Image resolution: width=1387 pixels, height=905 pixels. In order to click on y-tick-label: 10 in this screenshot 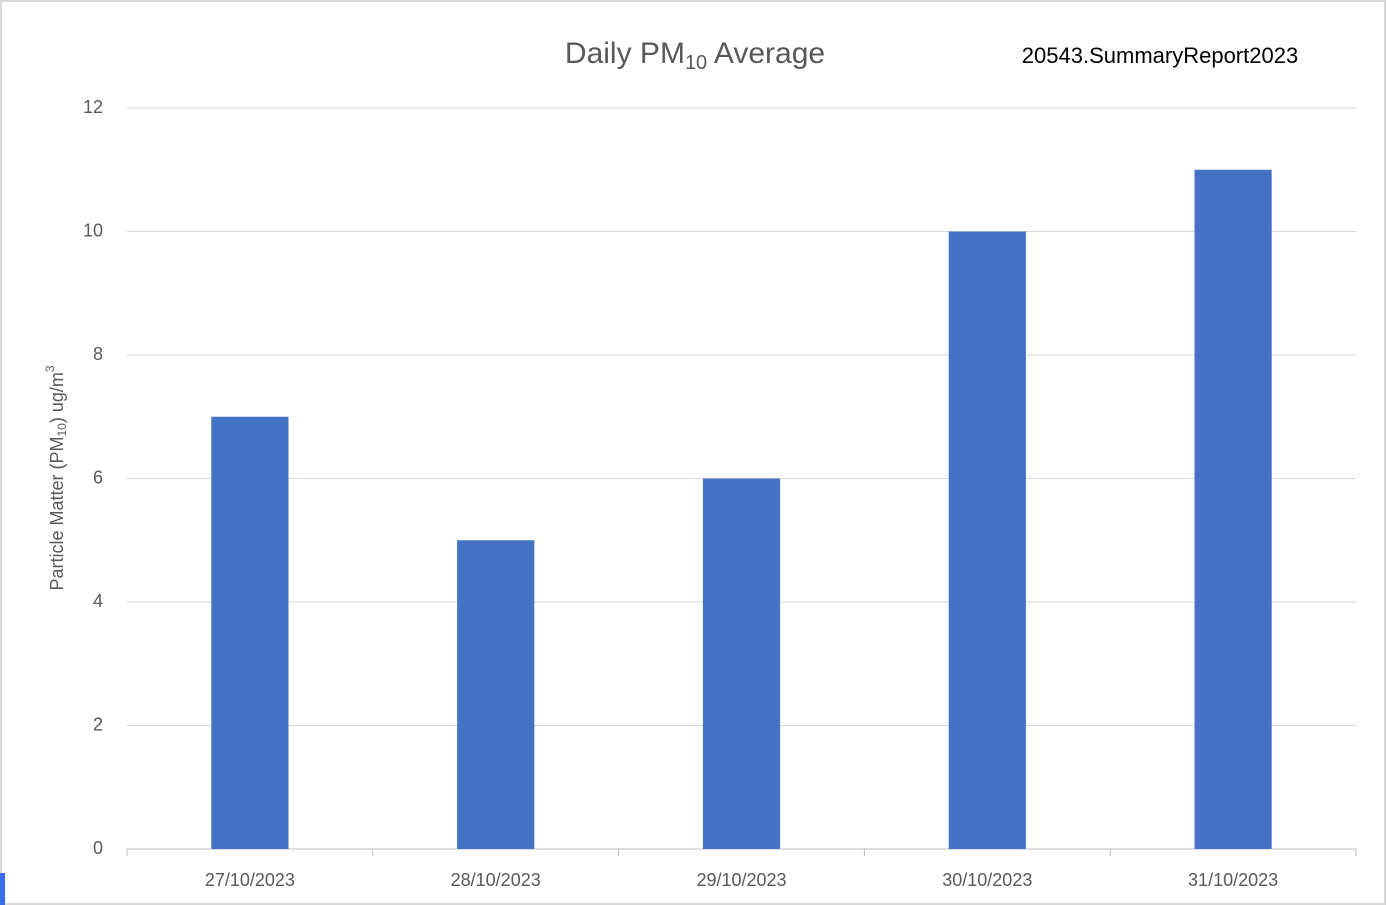, I will do `click(93, 230)`.